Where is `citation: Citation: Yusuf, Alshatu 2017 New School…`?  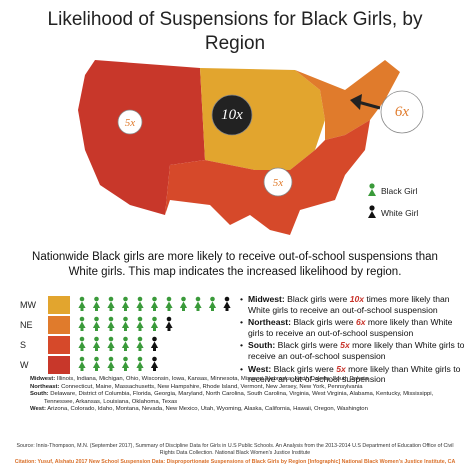
citation: Citation: Yusuf, Alshatu 2017 New School… is located at coordinates (235, 462).